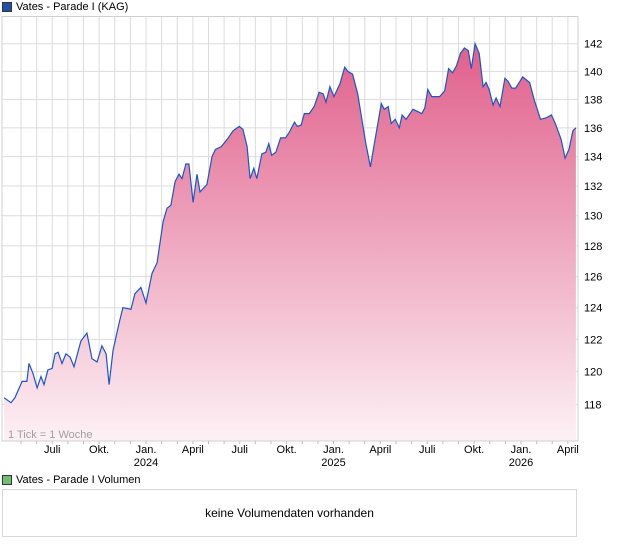  What do you see at coordinates (333, 463) in the screenshot?
I see `x-year-label: 2025` at bounding box center [333, 463].